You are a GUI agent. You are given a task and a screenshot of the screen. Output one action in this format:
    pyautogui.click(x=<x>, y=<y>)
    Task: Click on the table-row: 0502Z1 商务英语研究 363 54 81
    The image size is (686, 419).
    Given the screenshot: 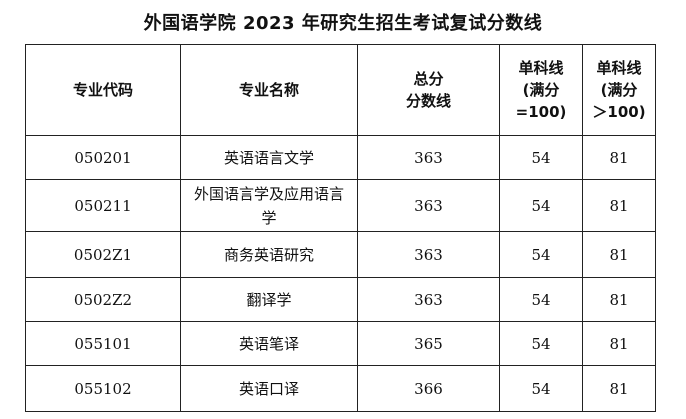 What is the action you would take?
    pyautogui.click(x=340, y=254)
    